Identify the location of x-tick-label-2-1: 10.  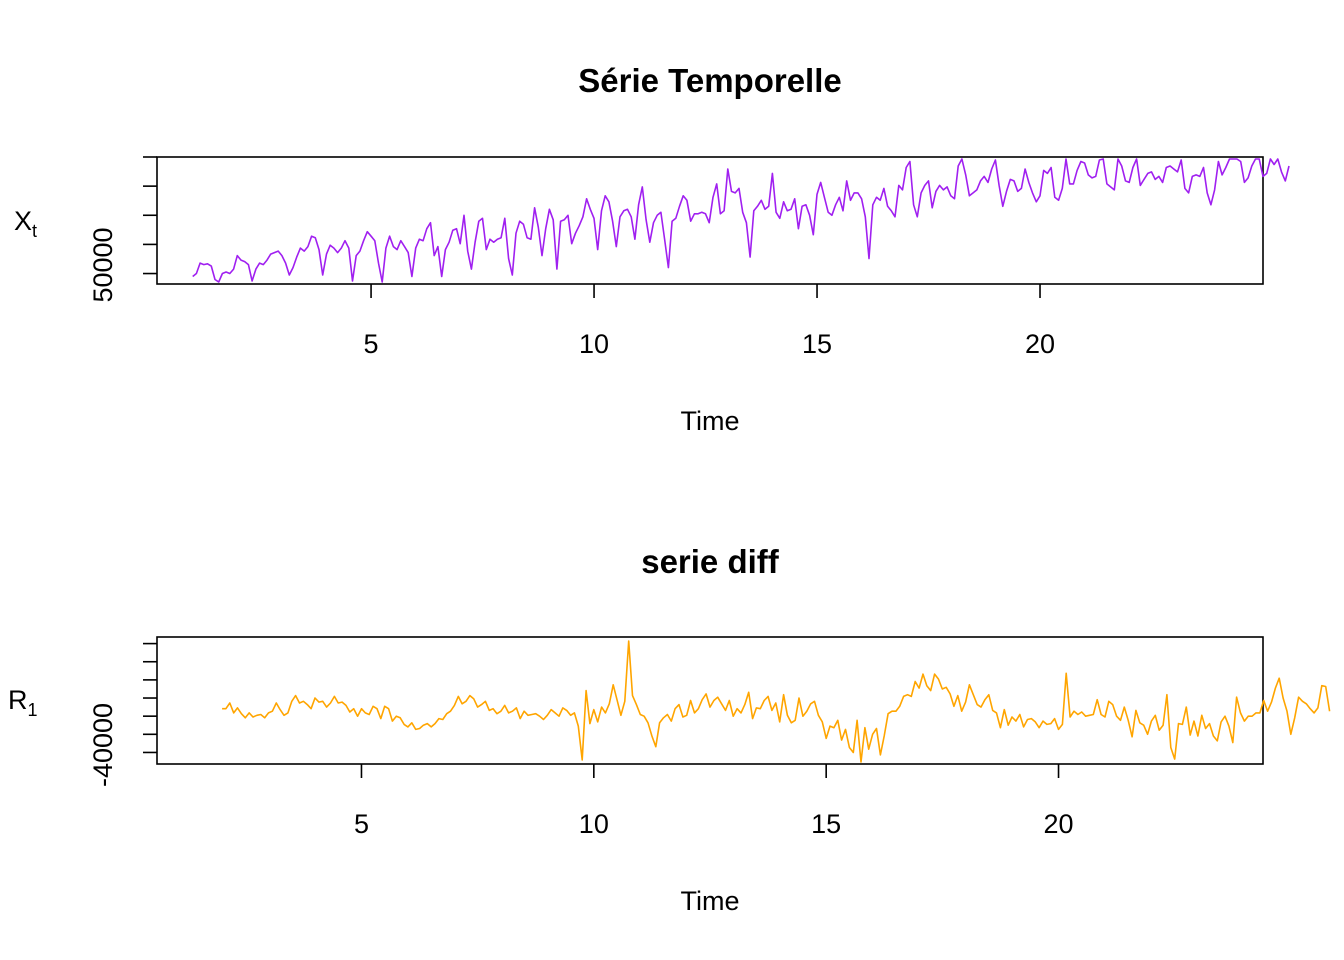
(594, 824).